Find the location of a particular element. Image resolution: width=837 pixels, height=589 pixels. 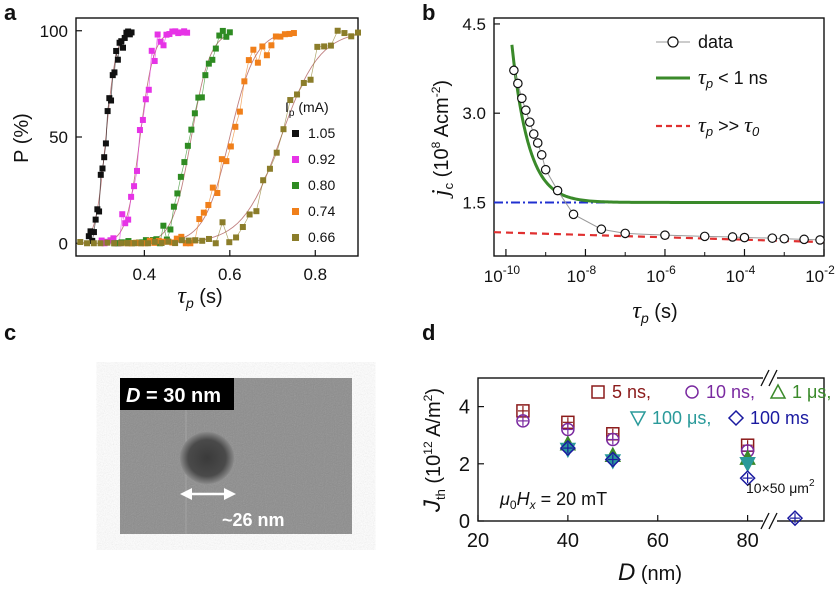

panel-d-xtick-label: 60 is located at coordinates (658, 541).